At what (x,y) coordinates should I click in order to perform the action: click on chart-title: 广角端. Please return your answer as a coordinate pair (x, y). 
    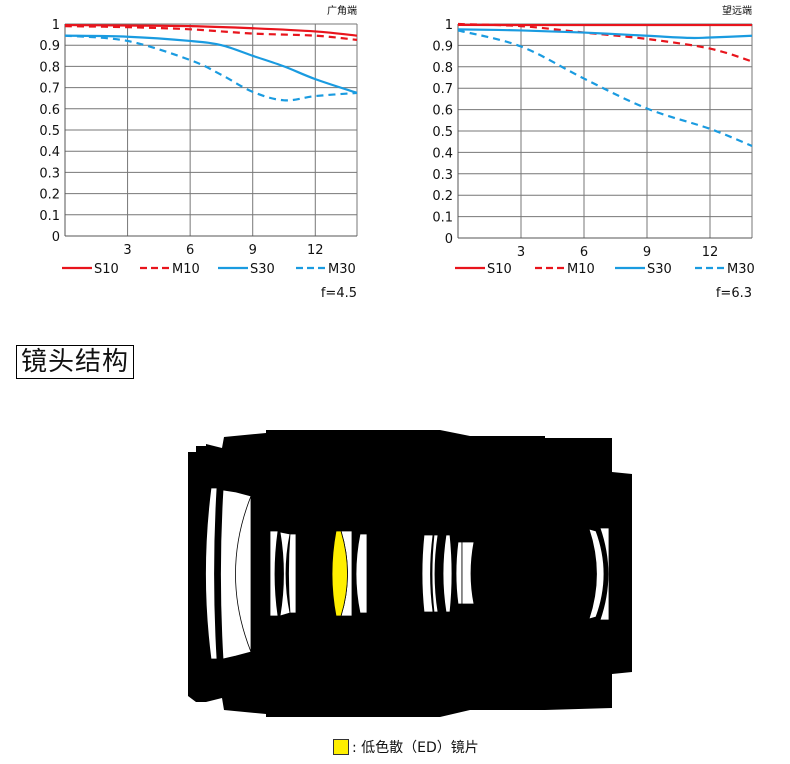
    Looking at the image, I should click on (342, 10).